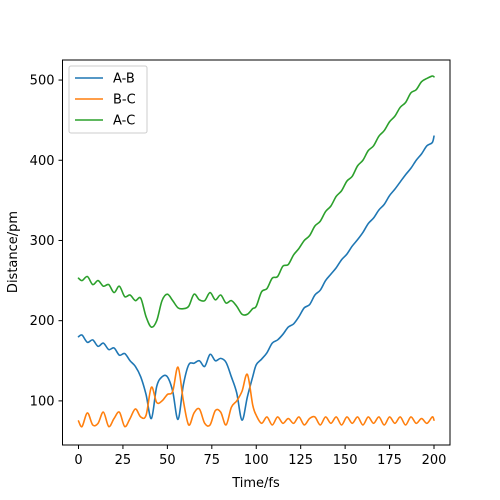  I want to click on y-tick-label: 300, so click(42, 241).